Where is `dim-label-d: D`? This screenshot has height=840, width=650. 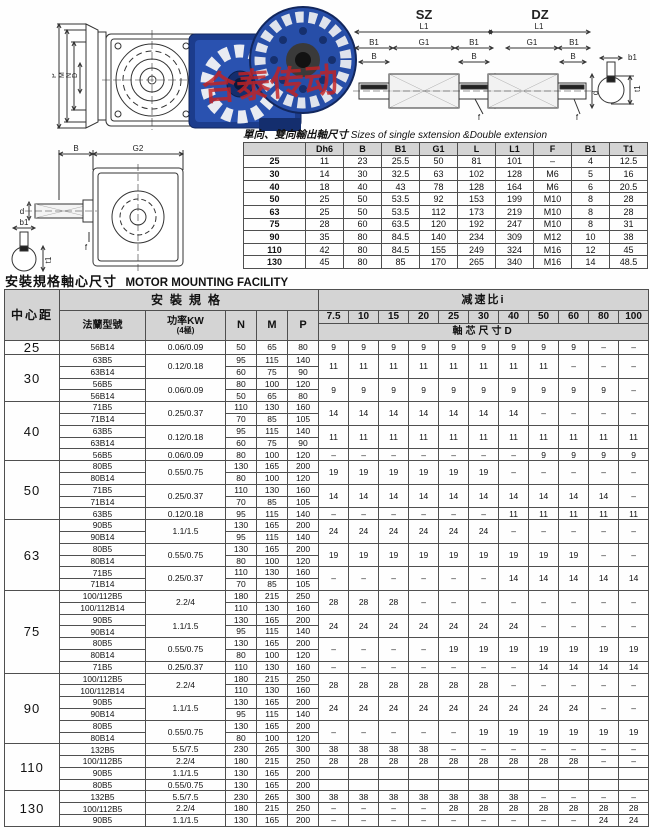
dim-label-d: D is located at coordinates (75, 75).